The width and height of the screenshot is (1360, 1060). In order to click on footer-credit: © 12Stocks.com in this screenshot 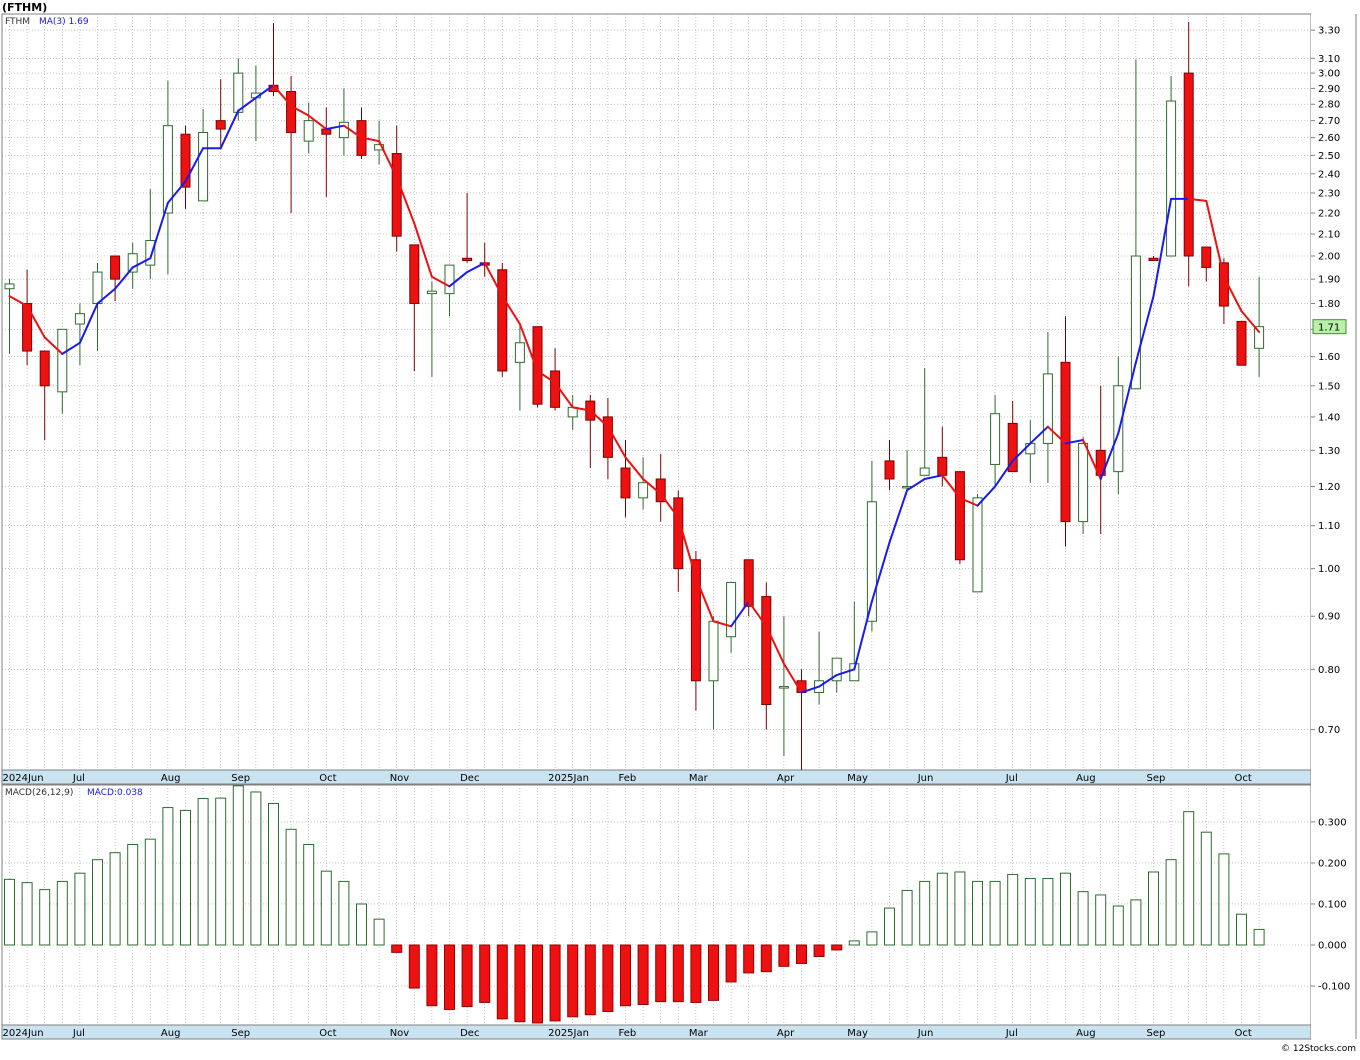, I will do `click(1318, 1049)`.